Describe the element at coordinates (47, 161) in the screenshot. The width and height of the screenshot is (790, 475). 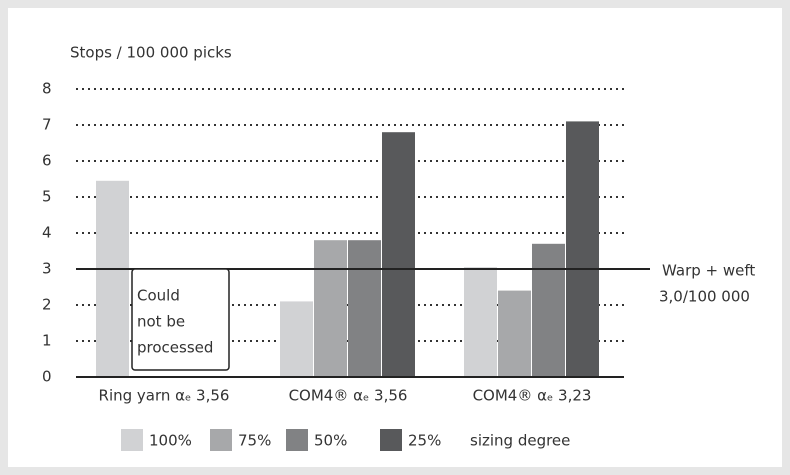
I see `y-tick-label: 6` at that location.